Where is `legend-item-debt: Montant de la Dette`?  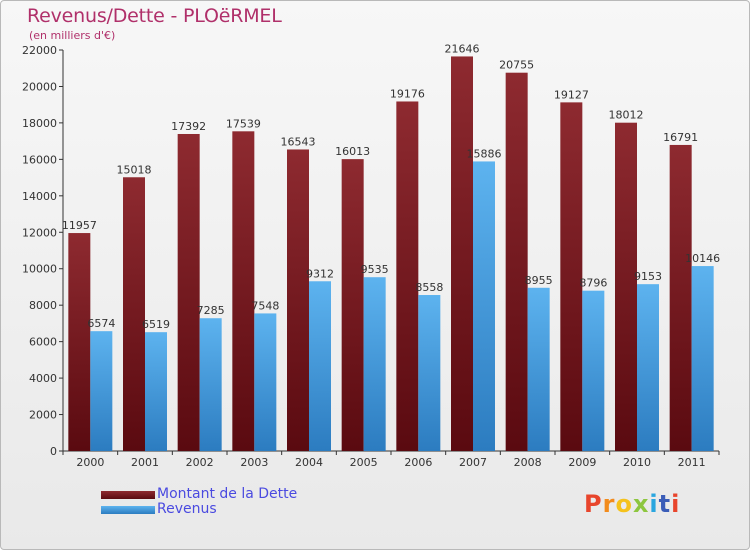
legend-item-debt: Montant de la Dette is located at coordinates (199, 494).